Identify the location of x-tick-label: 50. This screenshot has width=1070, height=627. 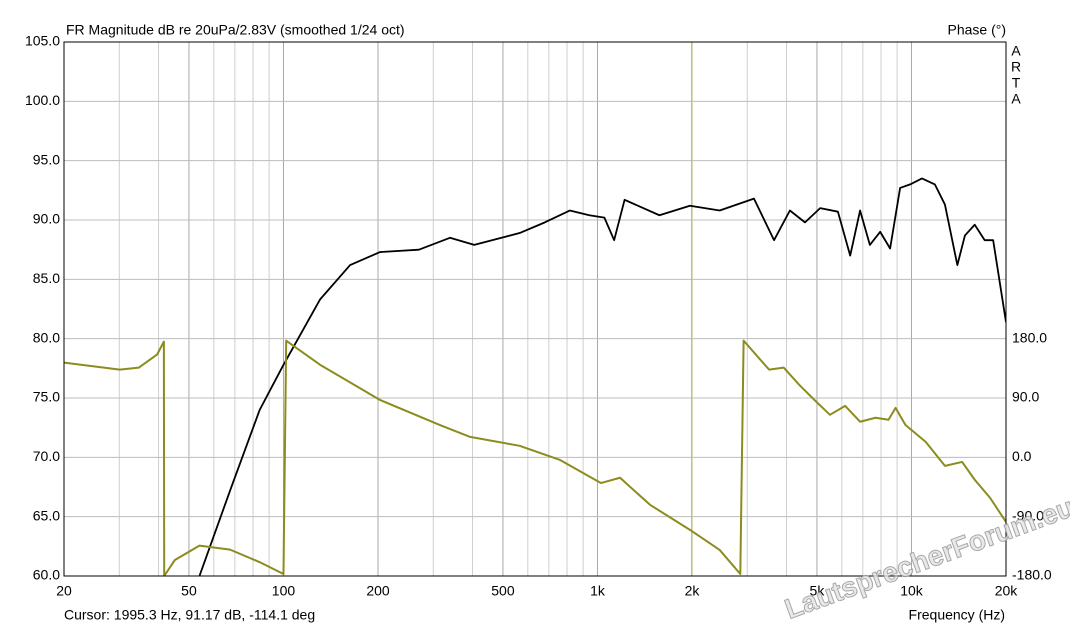
(189, 591).